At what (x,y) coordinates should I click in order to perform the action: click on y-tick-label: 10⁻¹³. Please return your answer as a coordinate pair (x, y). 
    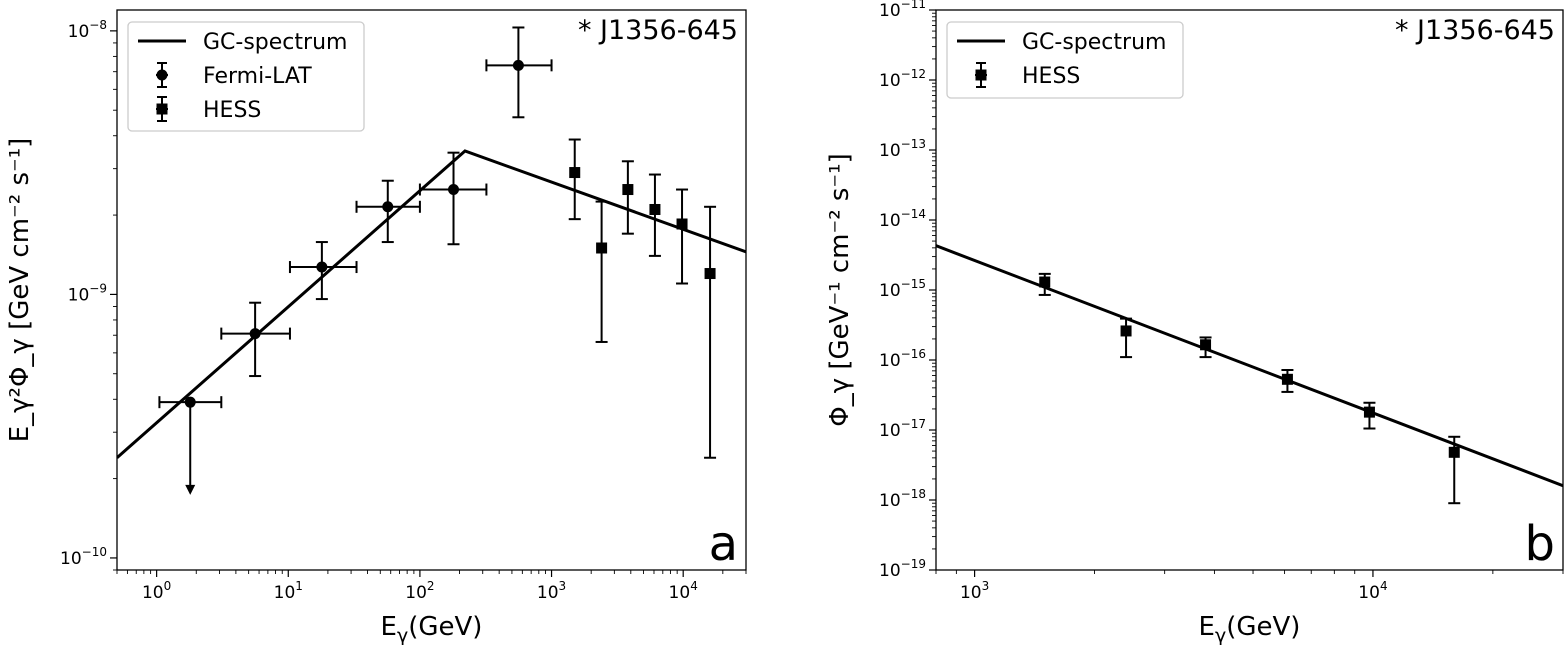
    Looking at the image, I should click on (902, 149).